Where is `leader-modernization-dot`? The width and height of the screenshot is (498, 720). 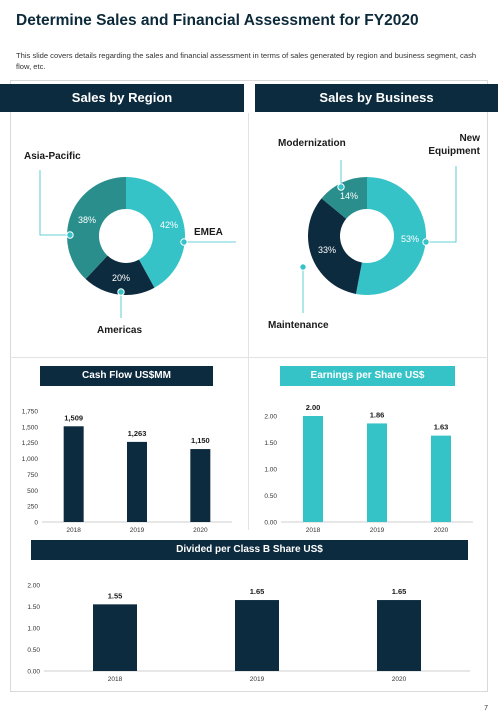
leader-modernization-dot is located at coordinates (341, 187).